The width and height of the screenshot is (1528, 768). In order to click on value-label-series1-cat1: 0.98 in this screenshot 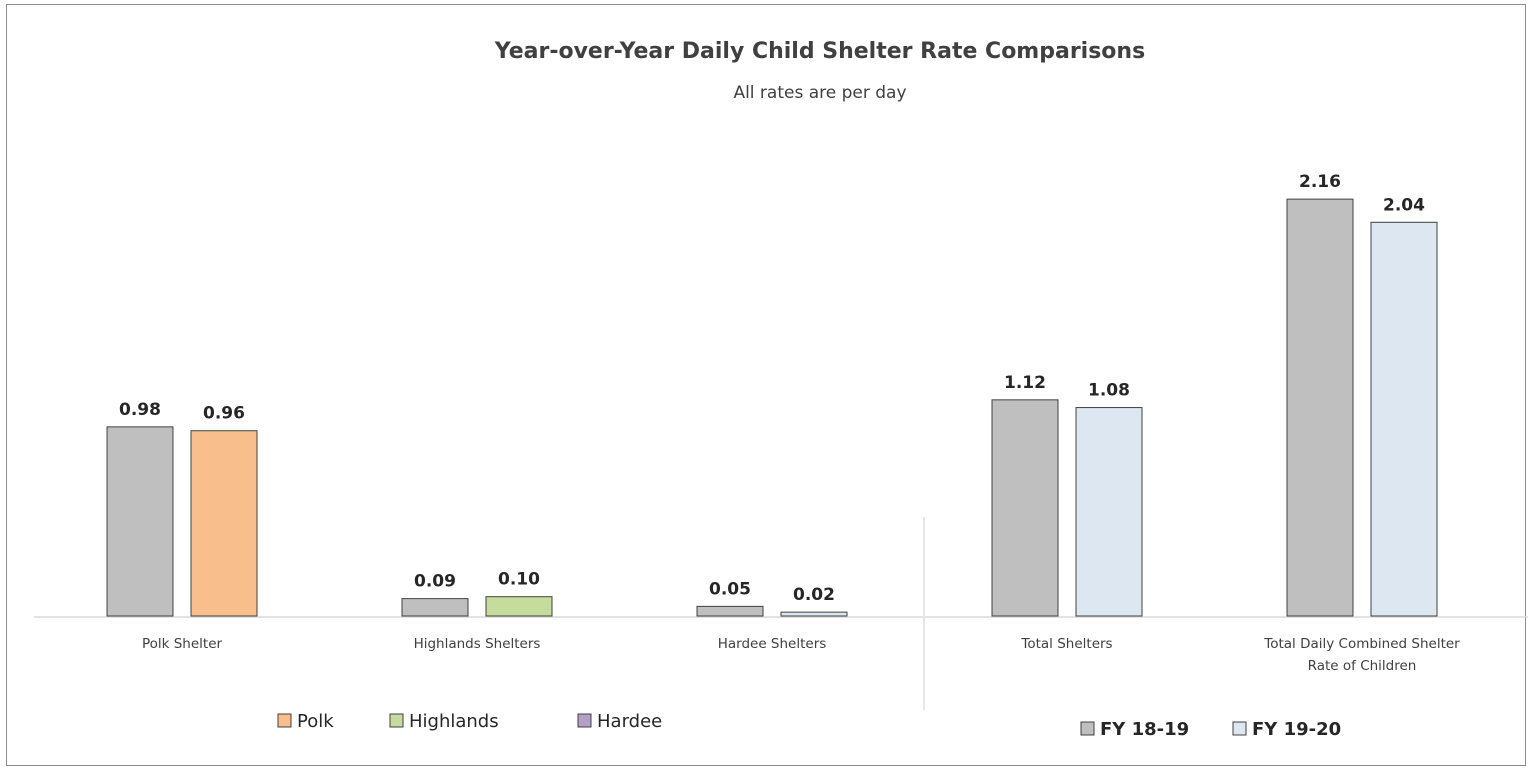, I will do `click(140, 410)`.